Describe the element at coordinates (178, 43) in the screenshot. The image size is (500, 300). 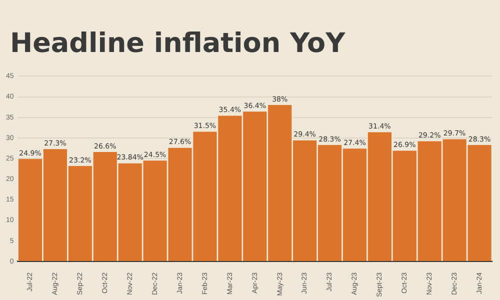
I see `chart-title: Headline inflation YoY` at that location.